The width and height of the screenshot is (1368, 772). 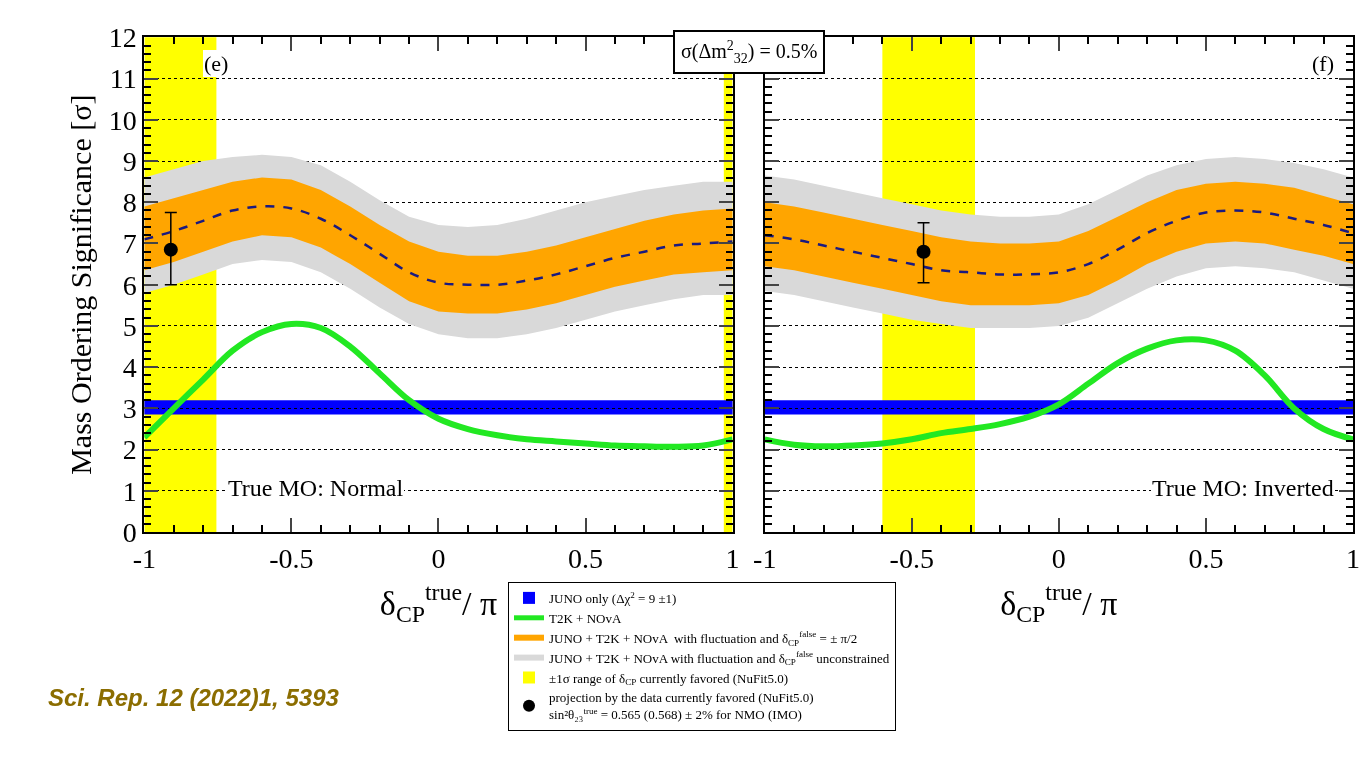 I want to click on annotation: (f), so click(x=1323, y=63).